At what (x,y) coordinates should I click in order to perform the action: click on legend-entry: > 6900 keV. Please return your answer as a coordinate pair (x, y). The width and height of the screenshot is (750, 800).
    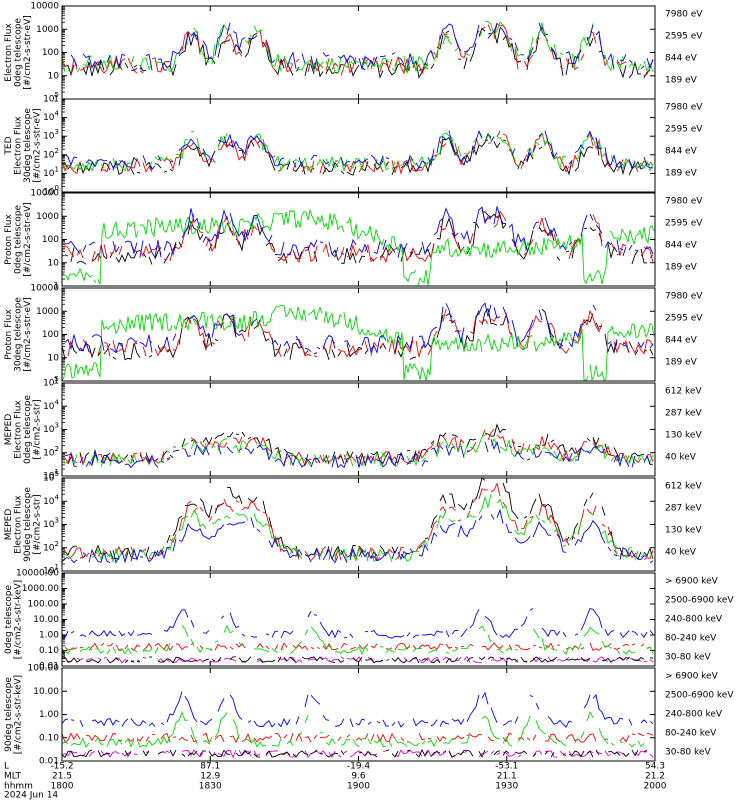
    Looking at the image, I should click on (692, 677).